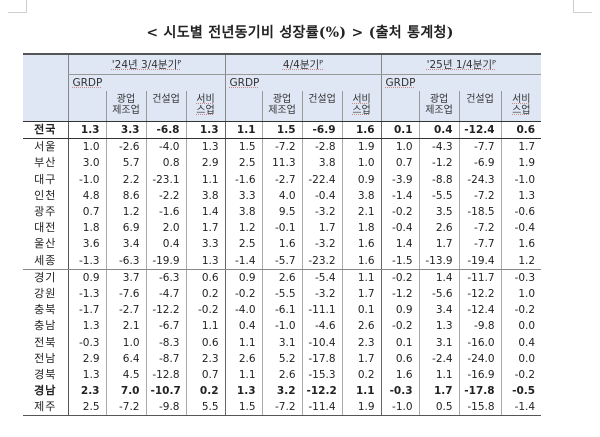  Describe the element at coordinates (400, 179) in the screenshot. I see `growth-value: -3.9` at that location.